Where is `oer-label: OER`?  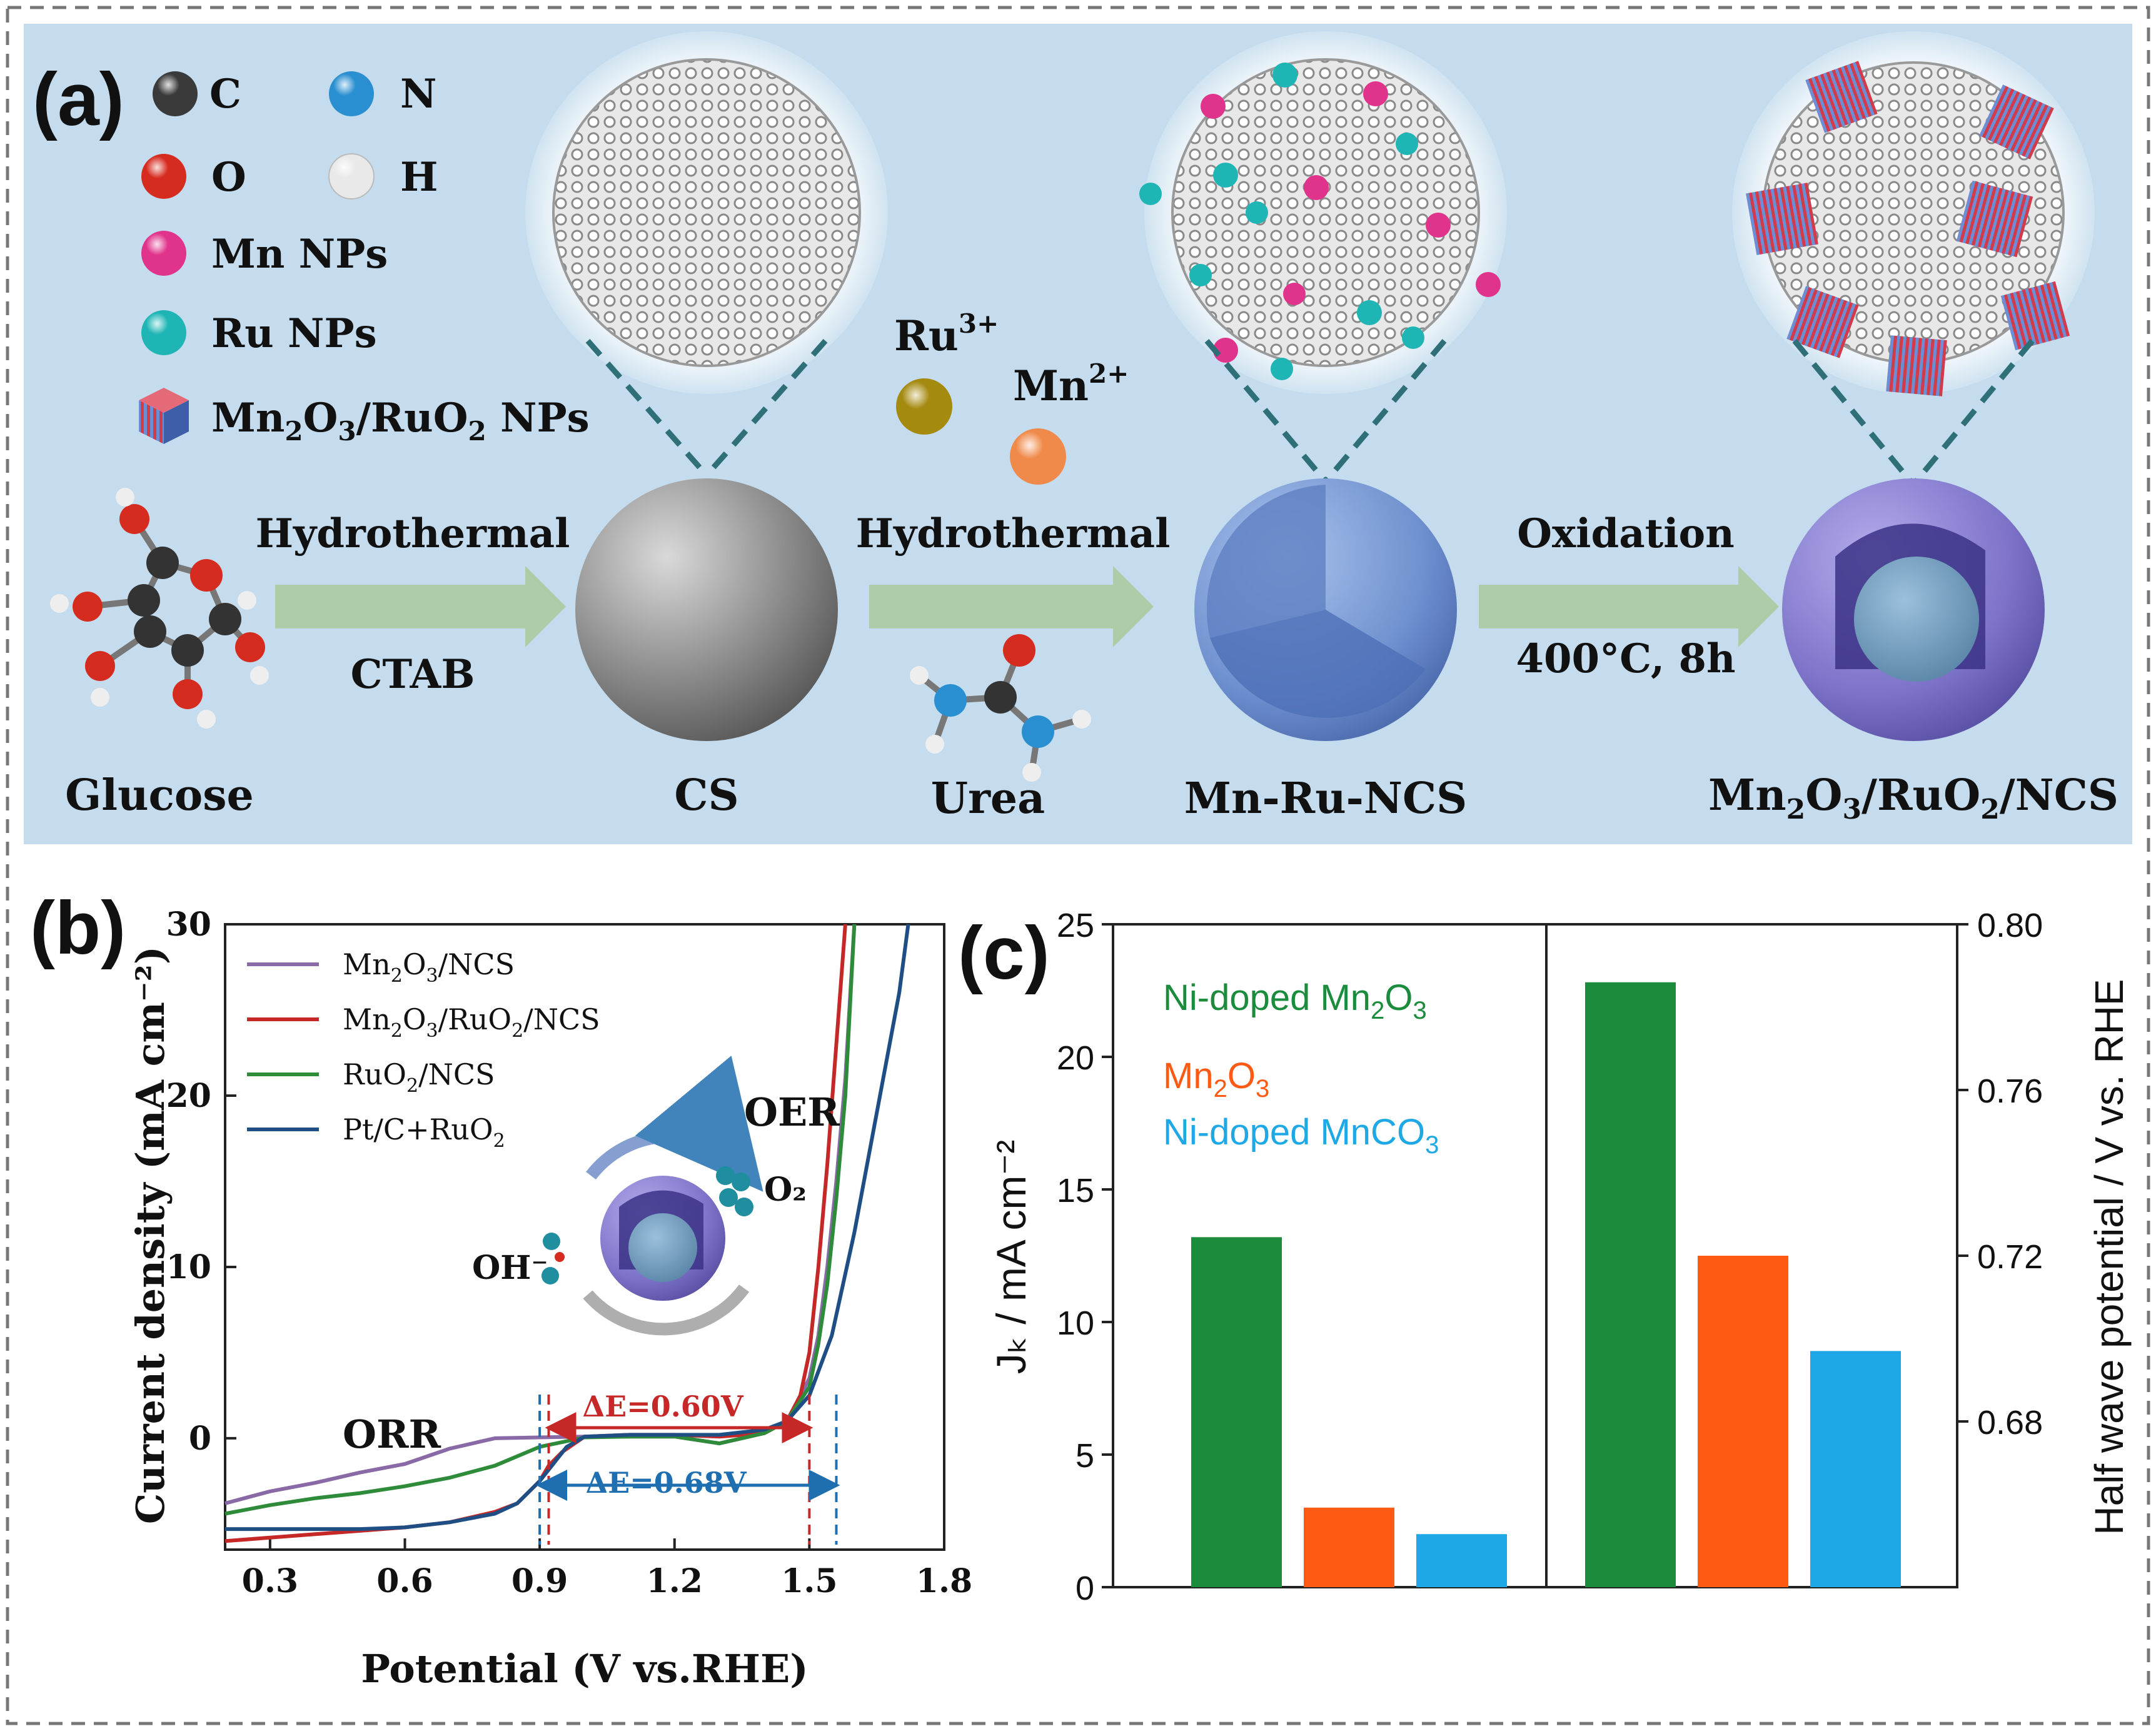 oer-label: OER is located at coordinates (792, 1112).